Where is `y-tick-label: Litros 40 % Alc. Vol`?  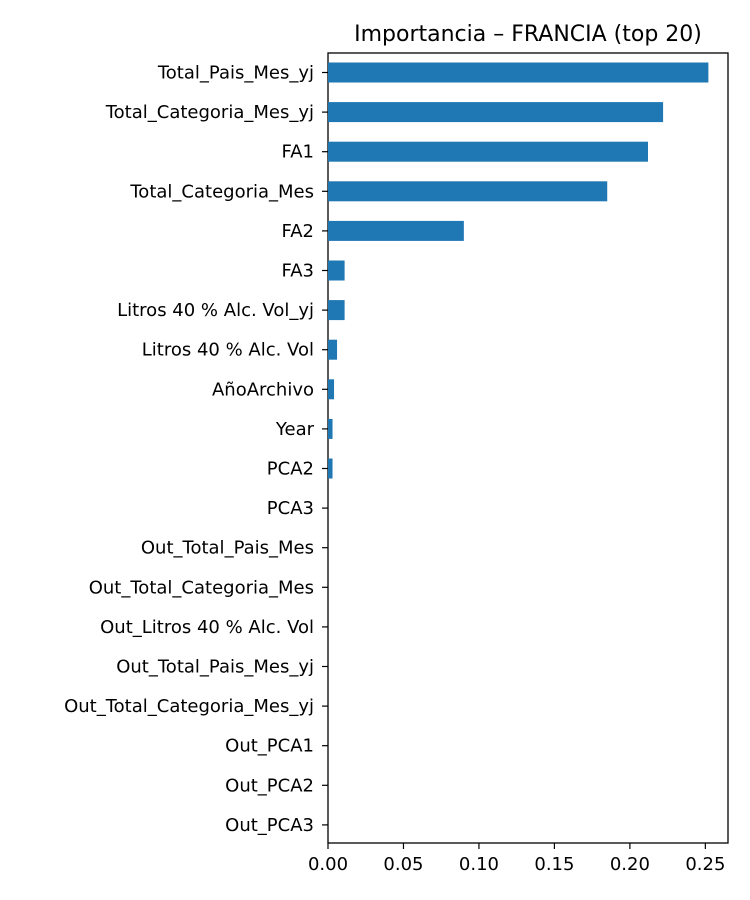 y-tick-label: Litros 40 % Alc. Vol is located at coordinates (228, 350).